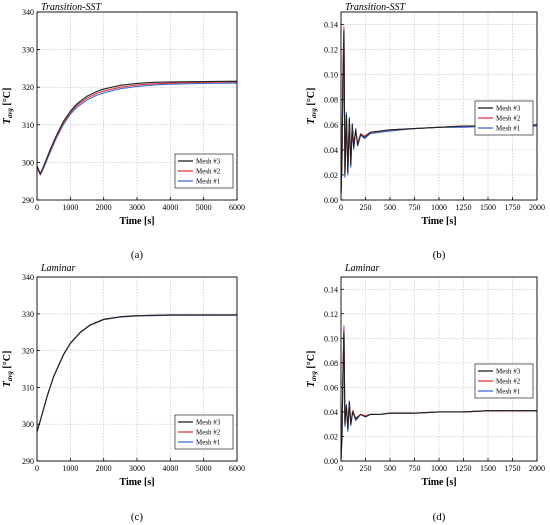  I want to click on x-tick-label: 250, so click(366, 207).